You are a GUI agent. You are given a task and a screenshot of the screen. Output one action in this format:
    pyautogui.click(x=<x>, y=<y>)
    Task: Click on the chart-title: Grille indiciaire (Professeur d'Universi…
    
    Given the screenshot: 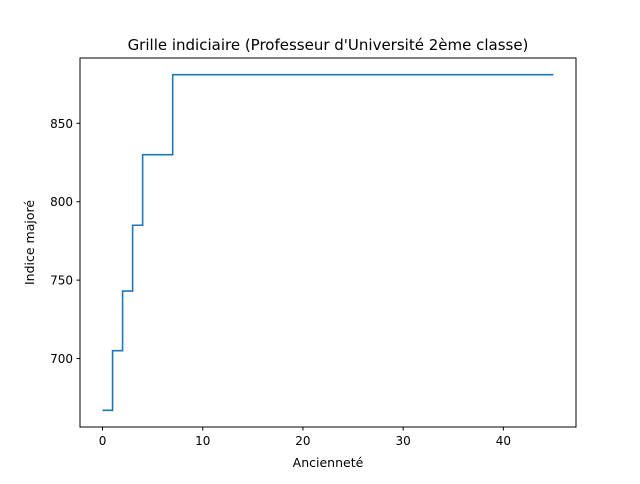 What is the action you would take?
    pyautogui.click(x=328, y=45)
    